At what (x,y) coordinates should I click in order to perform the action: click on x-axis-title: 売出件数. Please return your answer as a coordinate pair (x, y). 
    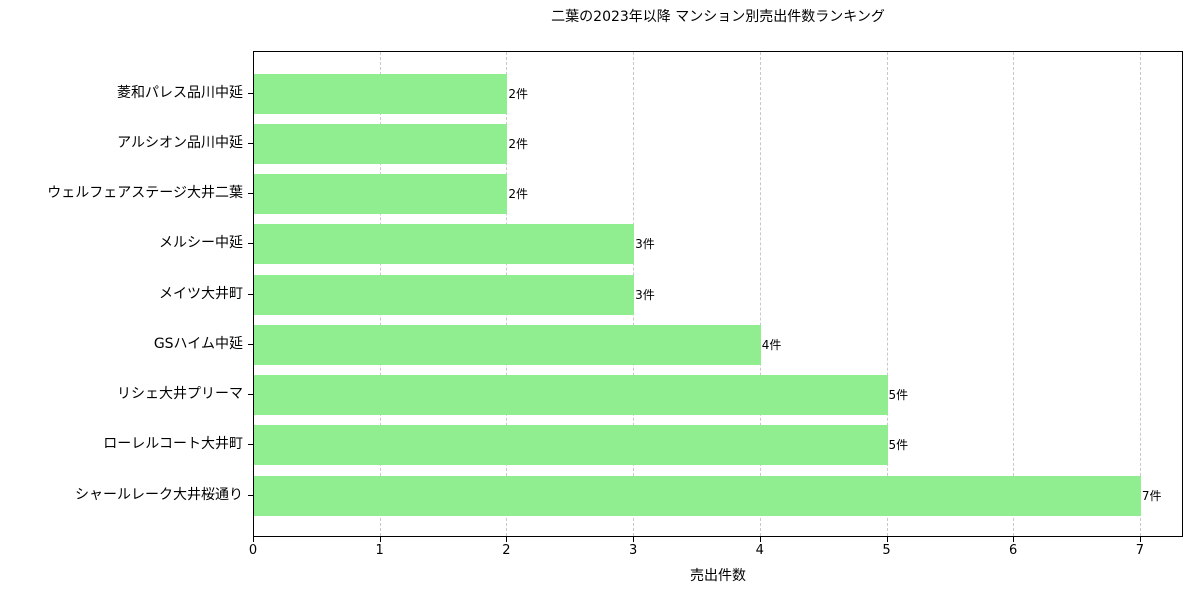
    Looking at the image, I should click on (718, 576).